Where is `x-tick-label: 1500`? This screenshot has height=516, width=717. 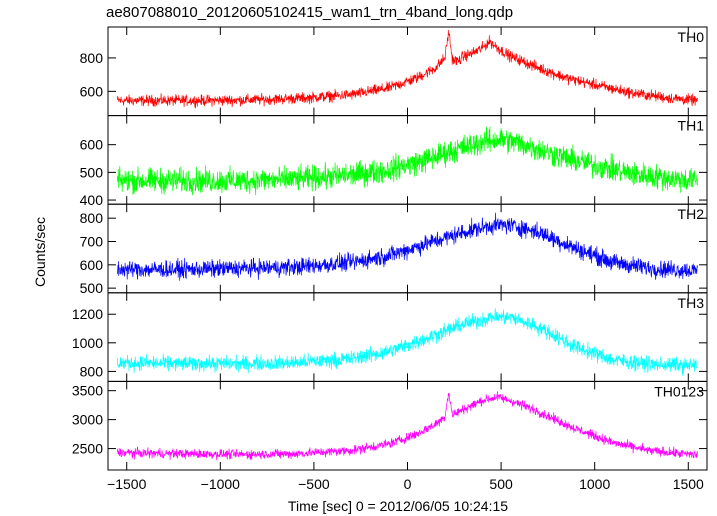 x-tick-label: 1500 is located at coordinates (688, 484).